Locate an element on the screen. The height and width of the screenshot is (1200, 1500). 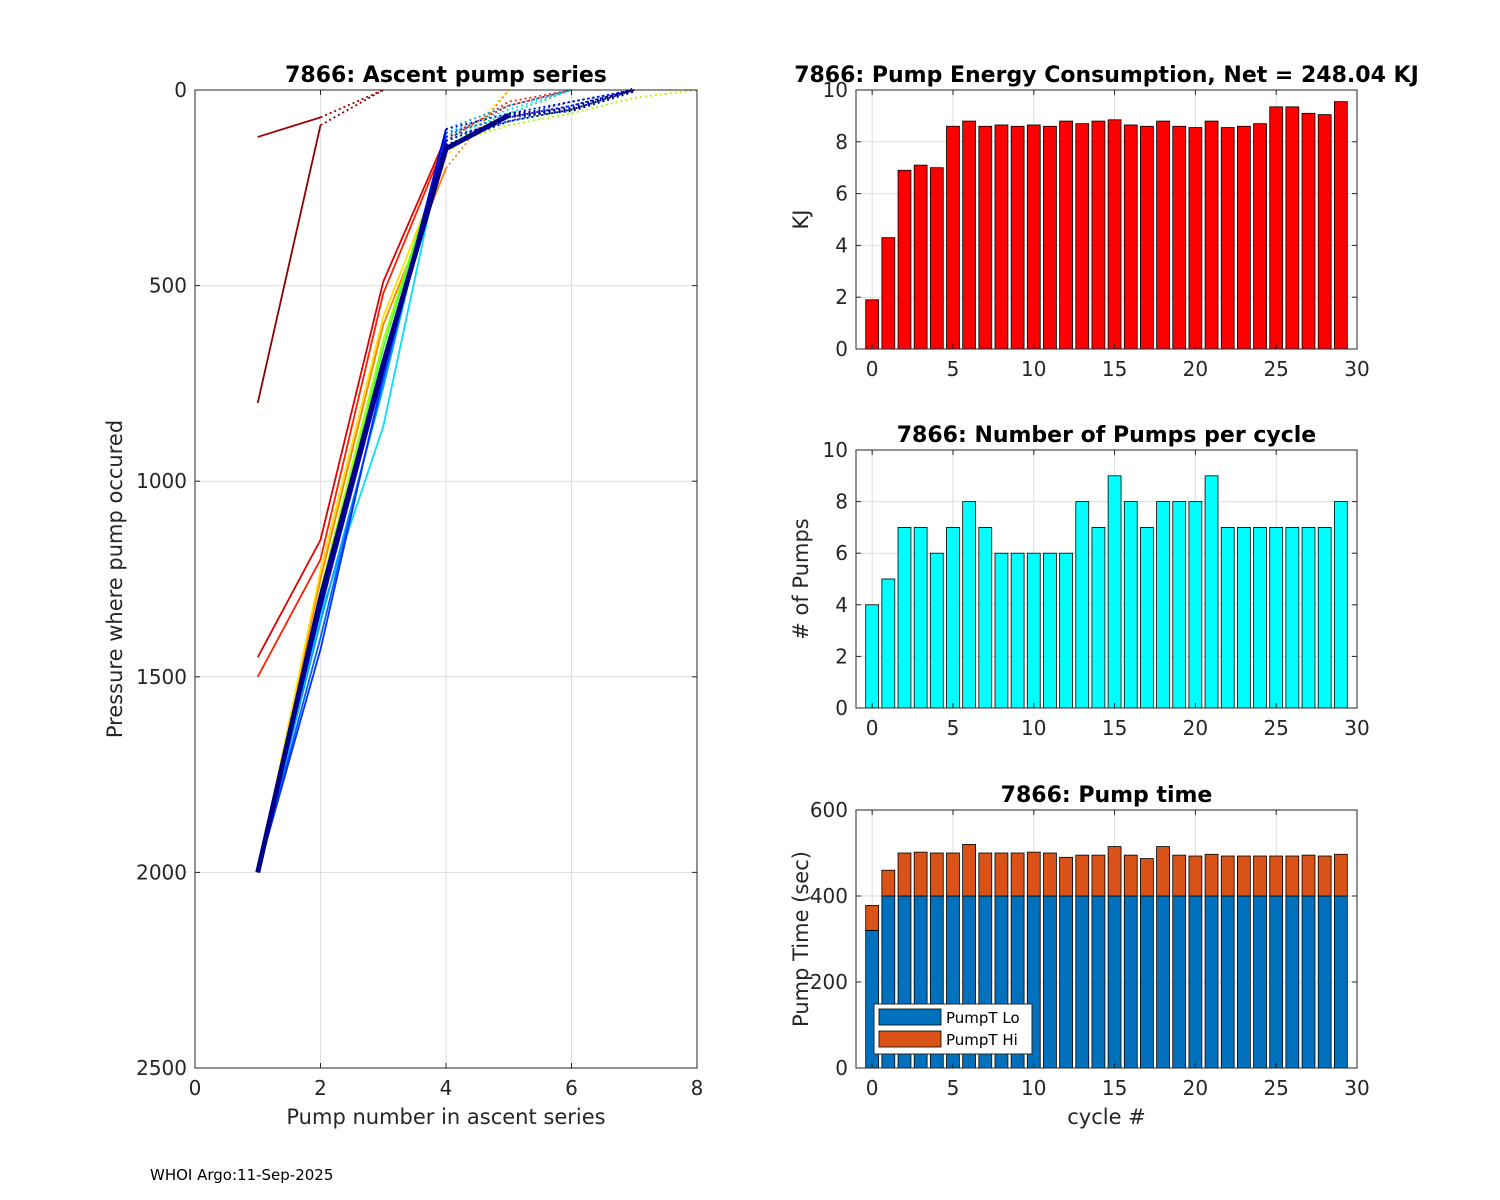
bar-6-hi is located at coordinates (969, 870).